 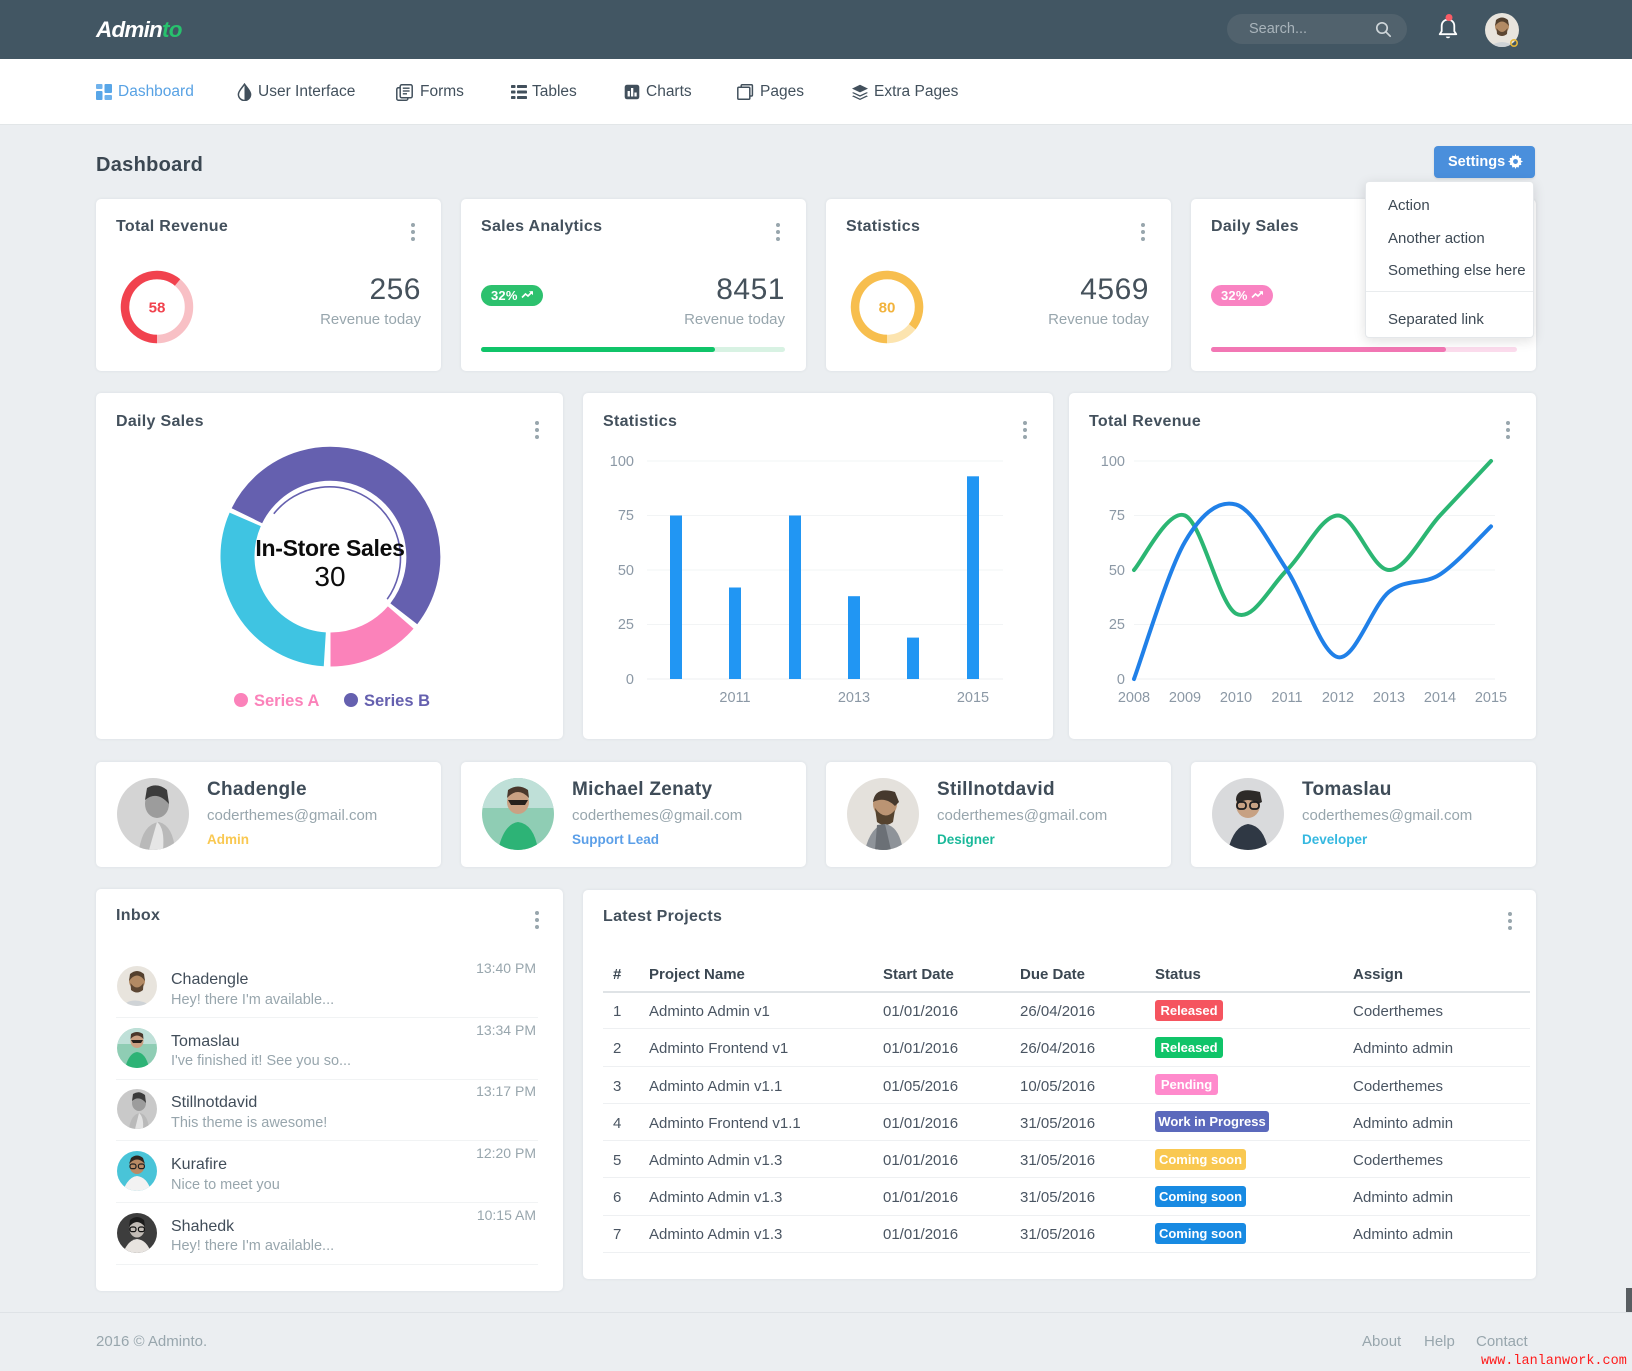 What do you see at coordinates (329, 548) in the screenshot?
I see `svg-text: In-Store Sales` at bounding box center [329, 548].